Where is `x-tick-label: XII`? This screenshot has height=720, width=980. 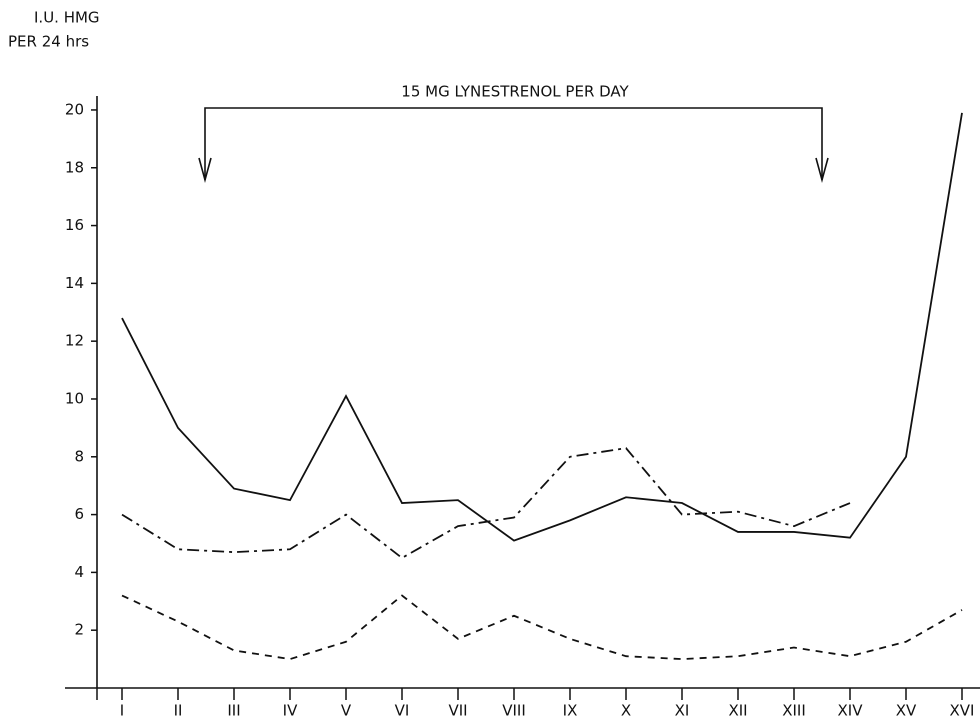 x-tick-label: XII is located at coordinates (737, 711).